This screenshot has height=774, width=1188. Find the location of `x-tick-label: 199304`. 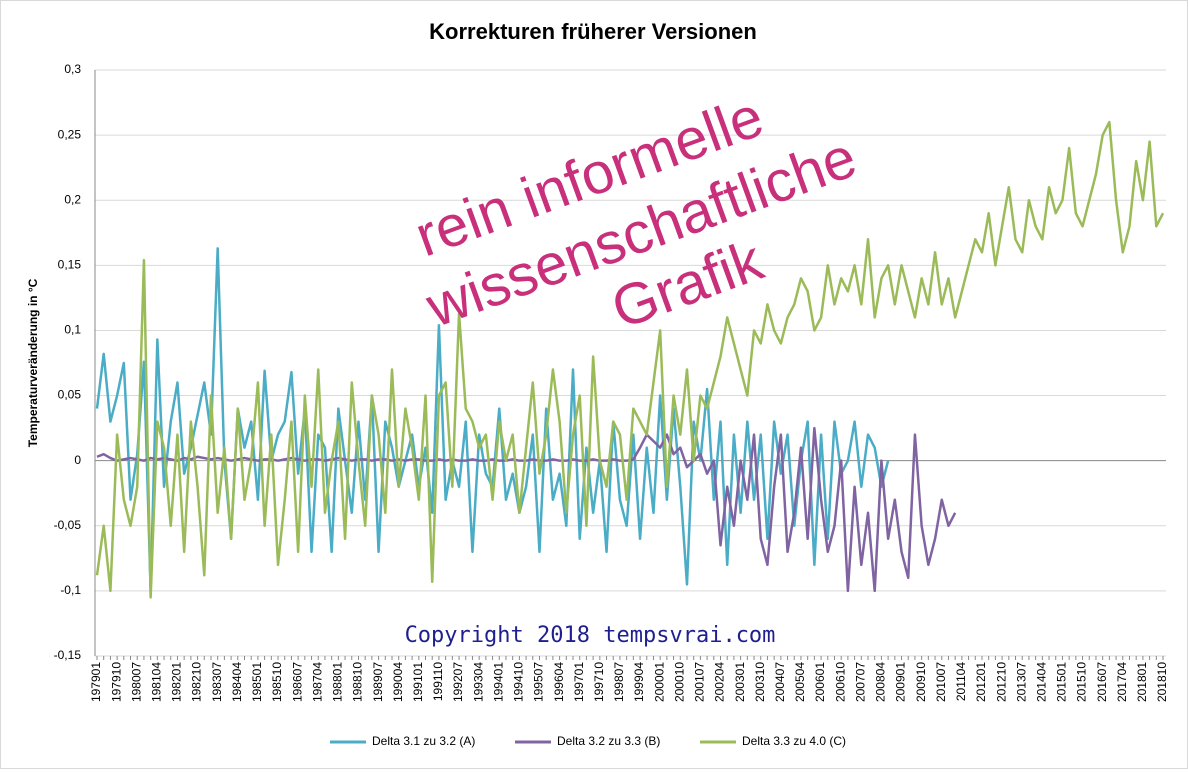

x-tick-label: 199304 is located at coordinates (478, 682).